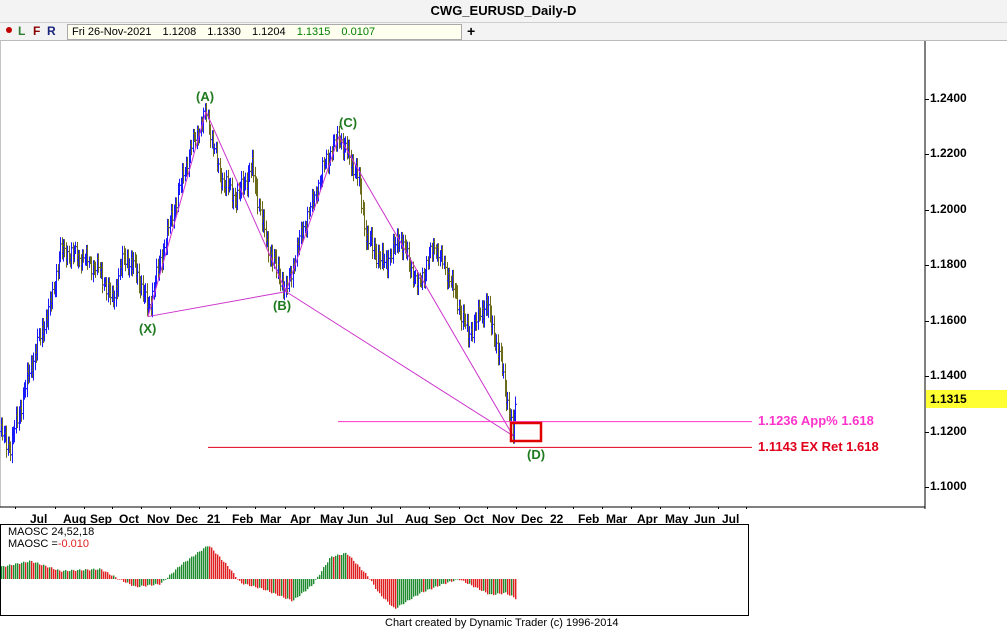 This screenshot has width=1007, height=632. What do you see at coordinates (9, 30) in the screenshot?
I see `record-dot-icon` at bounding box center [9, 30].